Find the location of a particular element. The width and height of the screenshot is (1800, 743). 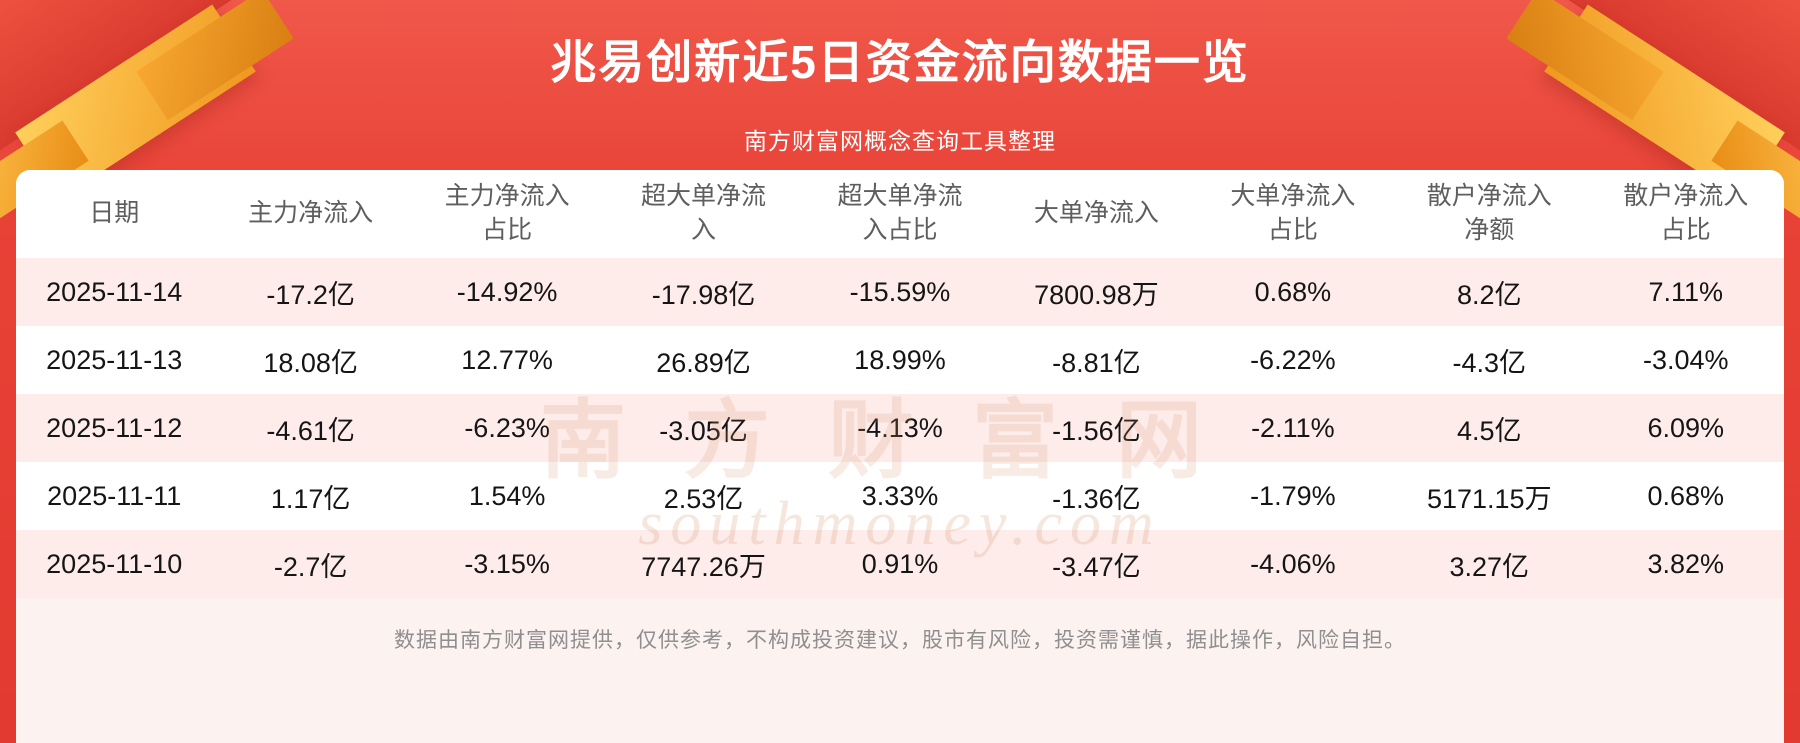

table-cell: -6.23% is located at coordinates (507, 428).